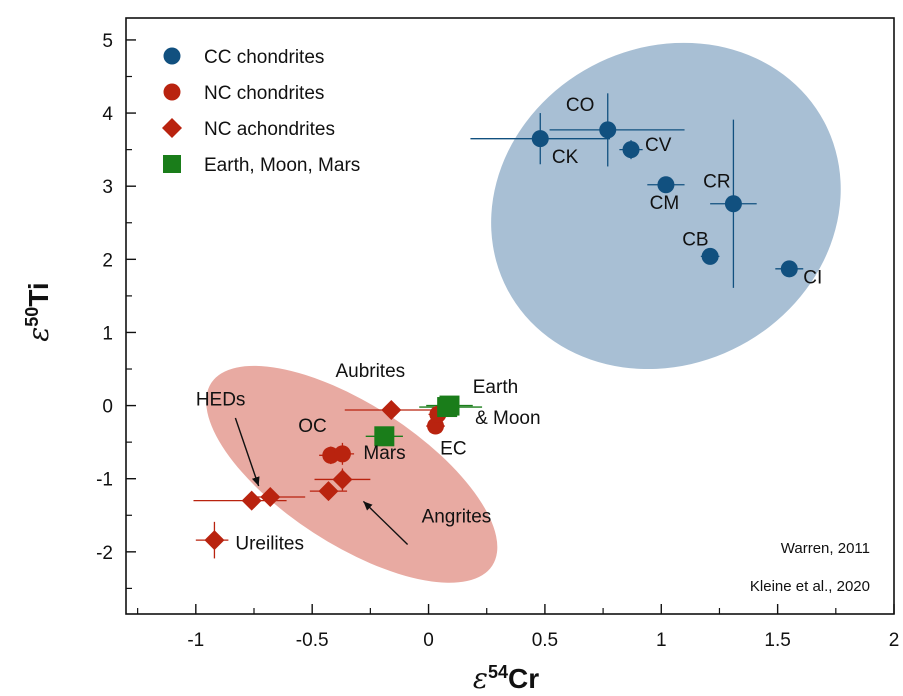 This screenshot has width=903, height=696. Describe the element at coordinates (810, 586) in the screenshot. I see `credit-1: Kleine et al., 2020` at that location.